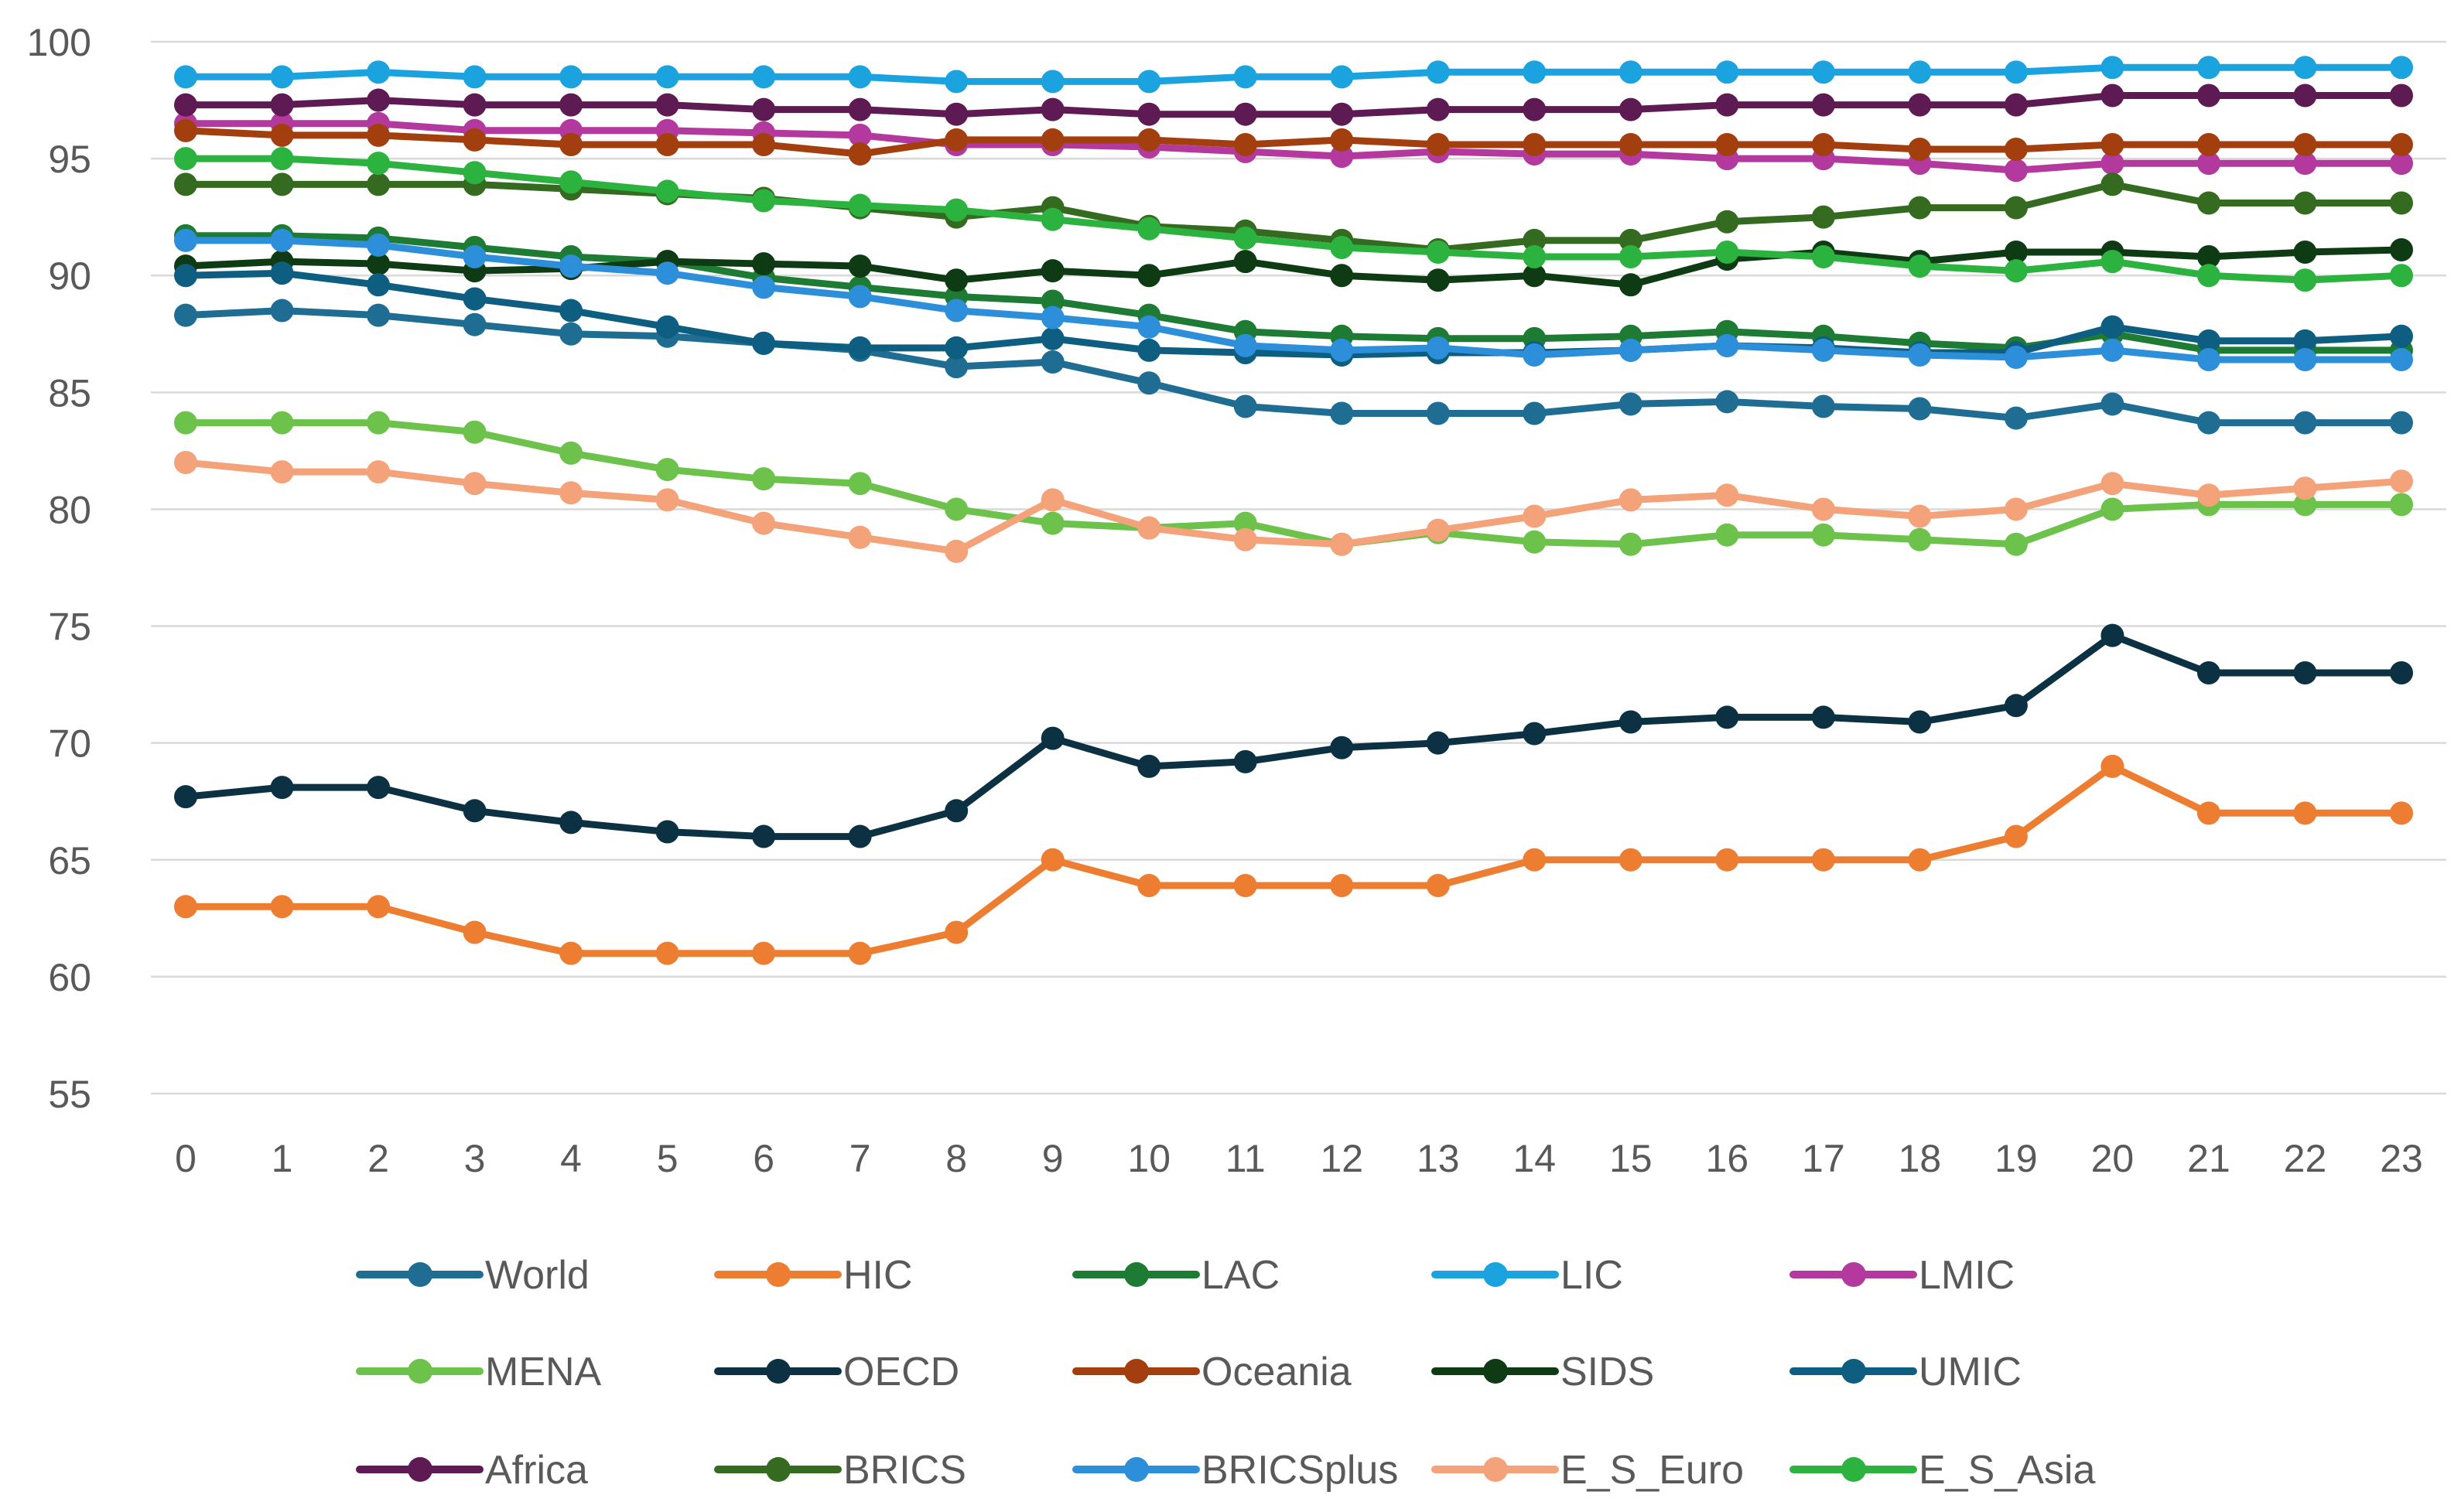  Describe the element at coordinates (543, 1372) in the screenshot. I see `legend-label: MENA` at that location.